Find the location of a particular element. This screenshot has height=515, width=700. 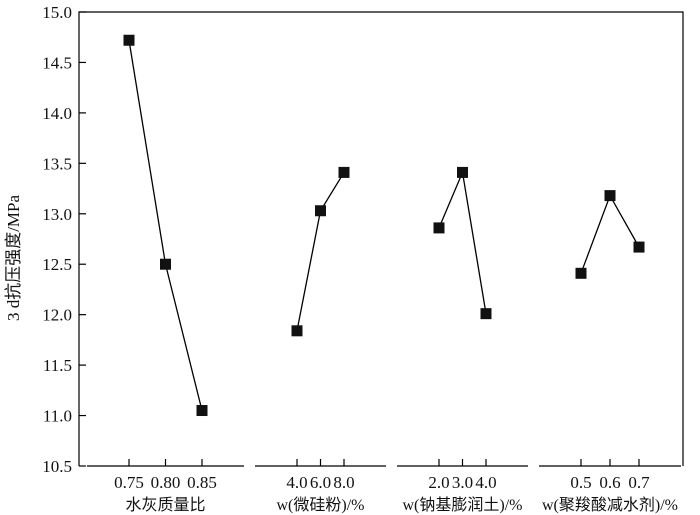

x-tick-label: 0.6 is located at coordinates (609, 482).